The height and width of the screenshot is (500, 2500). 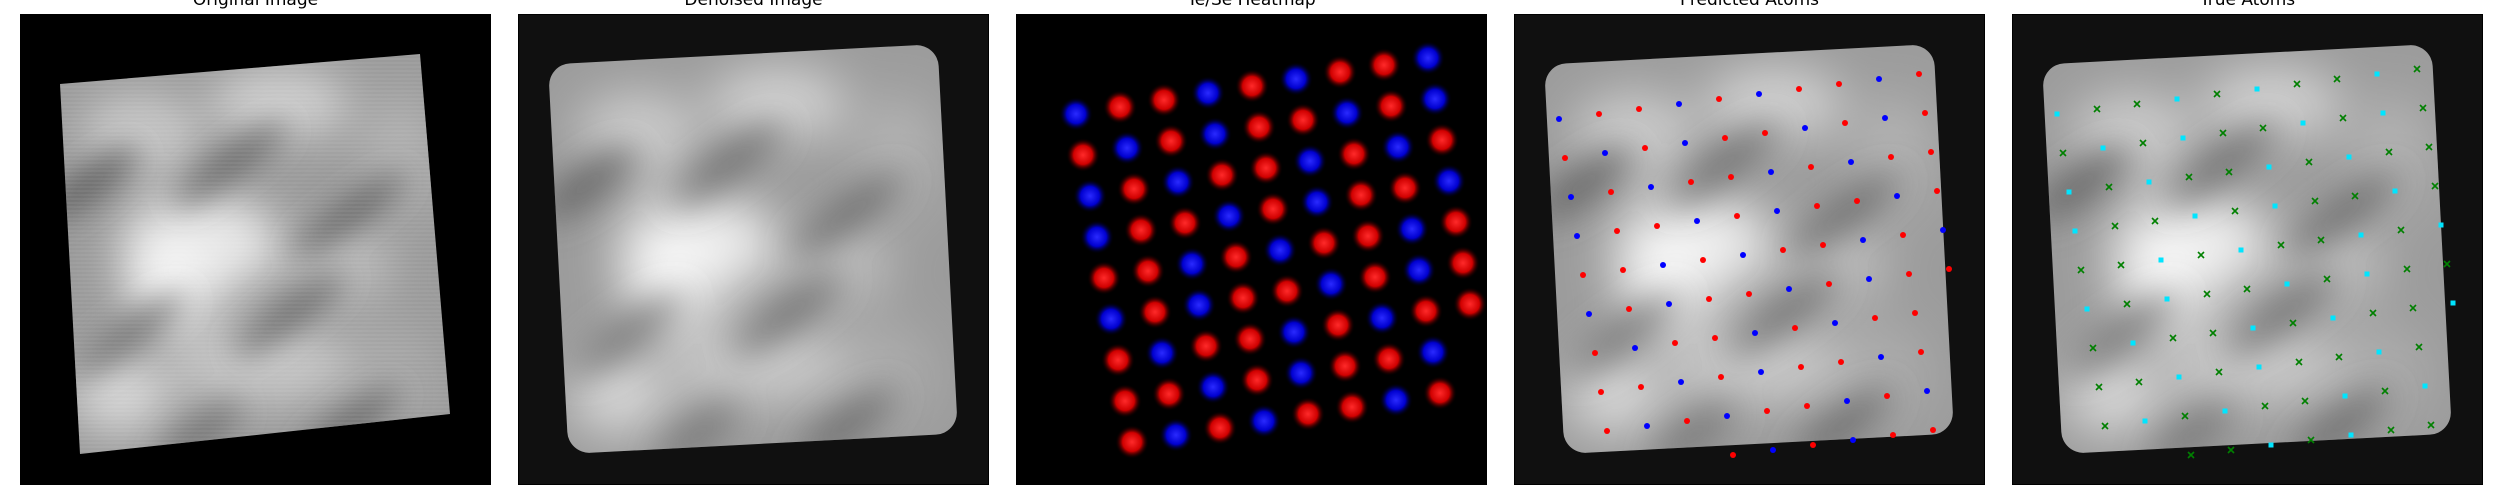 What do you see at coordinates (753, 5) in the screenshot?
I see `panel-title: Denoised Image` at bounding box center [753, 5].